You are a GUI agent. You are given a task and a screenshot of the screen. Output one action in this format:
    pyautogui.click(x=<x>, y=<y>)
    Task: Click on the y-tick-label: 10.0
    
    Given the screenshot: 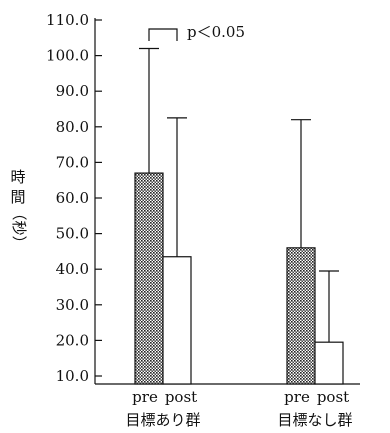 What is the action you would take?
    pyautogui.click(x=72, y=376)
    